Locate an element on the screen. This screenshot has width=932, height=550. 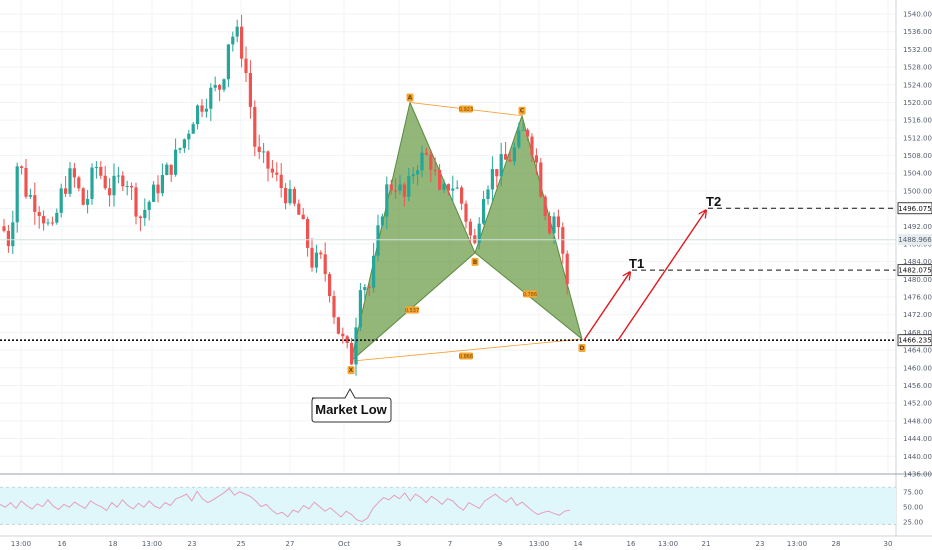
time-tick-label: 28 is located at coordinates (836, 544).